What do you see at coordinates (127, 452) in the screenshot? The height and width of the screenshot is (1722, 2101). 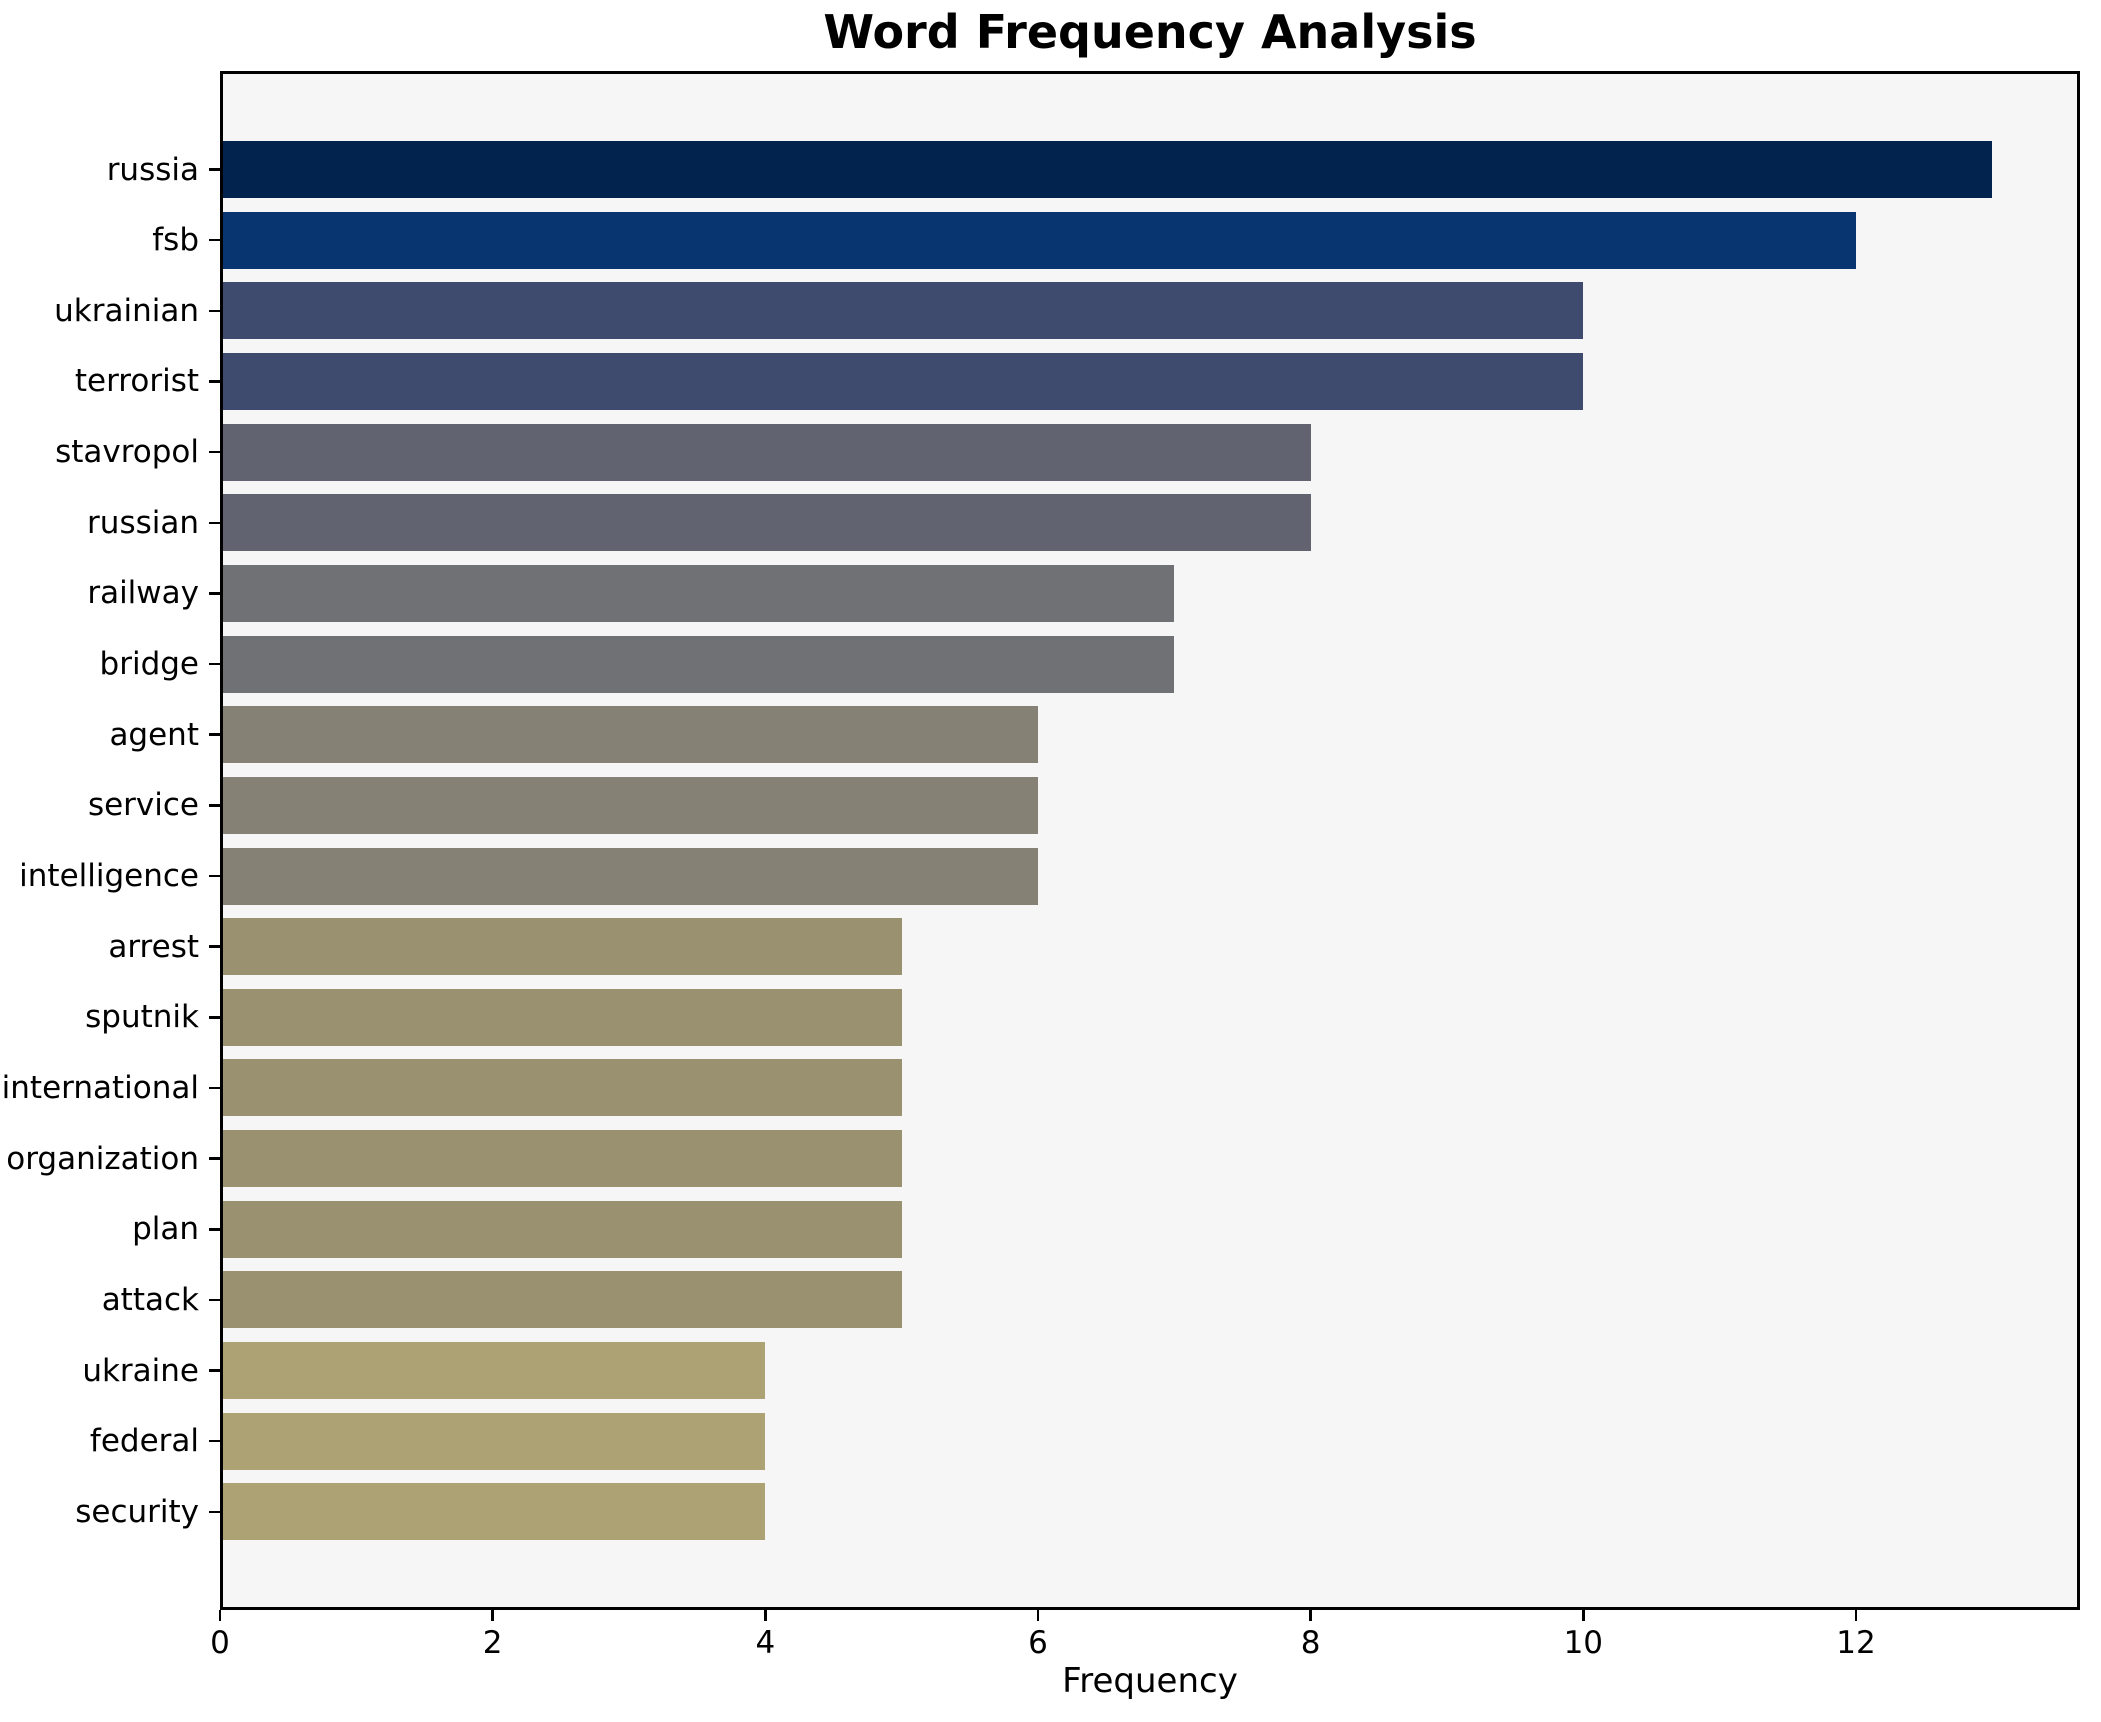 I see `y-tick-label-stavropol: stavropol` at bounding box center [127, 452].